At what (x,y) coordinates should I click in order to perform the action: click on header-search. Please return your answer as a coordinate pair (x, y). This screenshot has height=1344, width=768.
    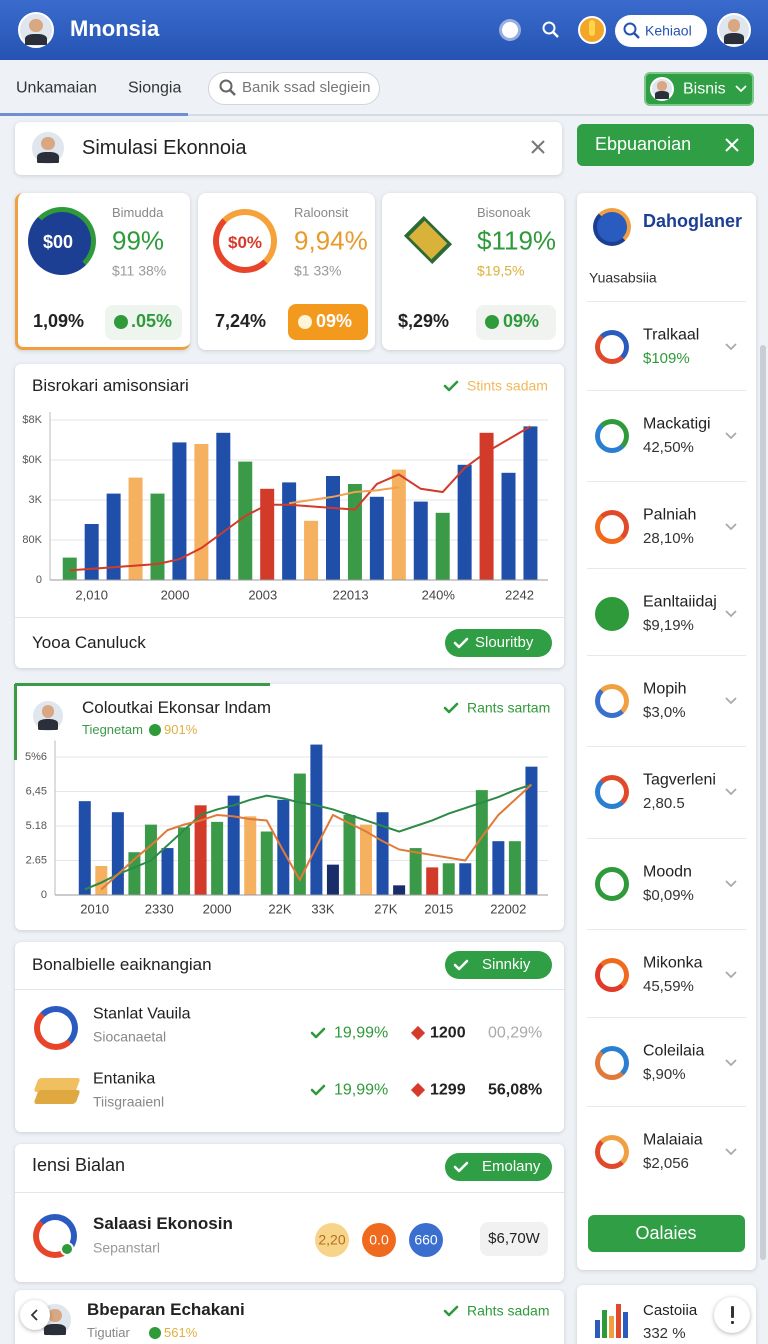
    Looking at the image, I should click on (661, 31).